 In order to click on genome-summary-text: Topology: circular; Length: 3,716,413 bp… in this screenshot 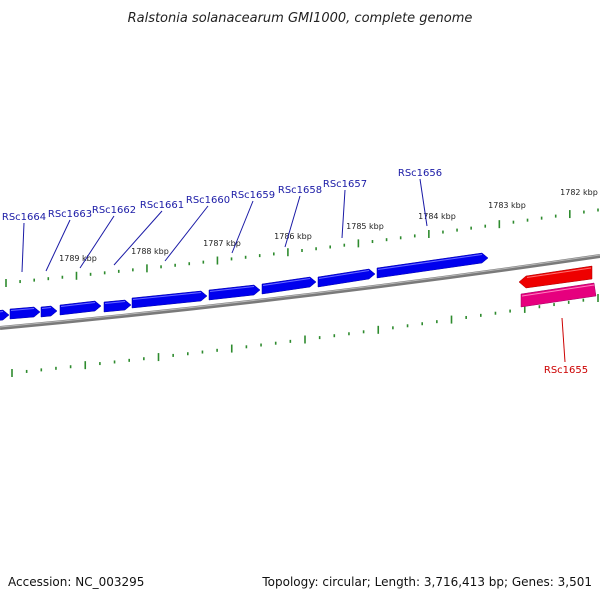, I will do `click(426, 582)`.